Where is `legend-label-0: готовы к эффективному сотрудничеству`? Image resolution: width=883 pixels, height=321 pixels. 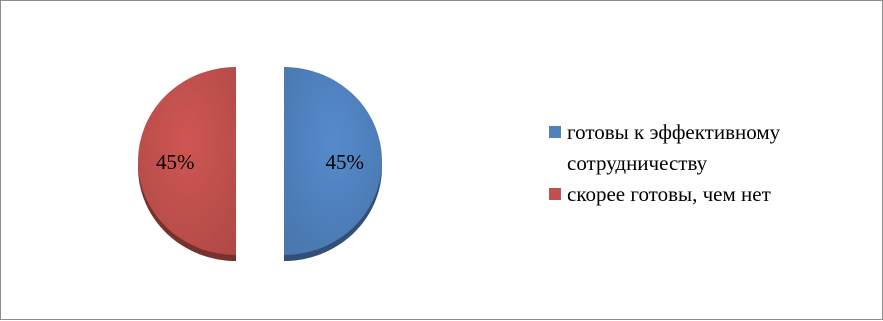
legend-label-0: готовы к эффективному сотрудничеству is located at coordinates (674, 147).